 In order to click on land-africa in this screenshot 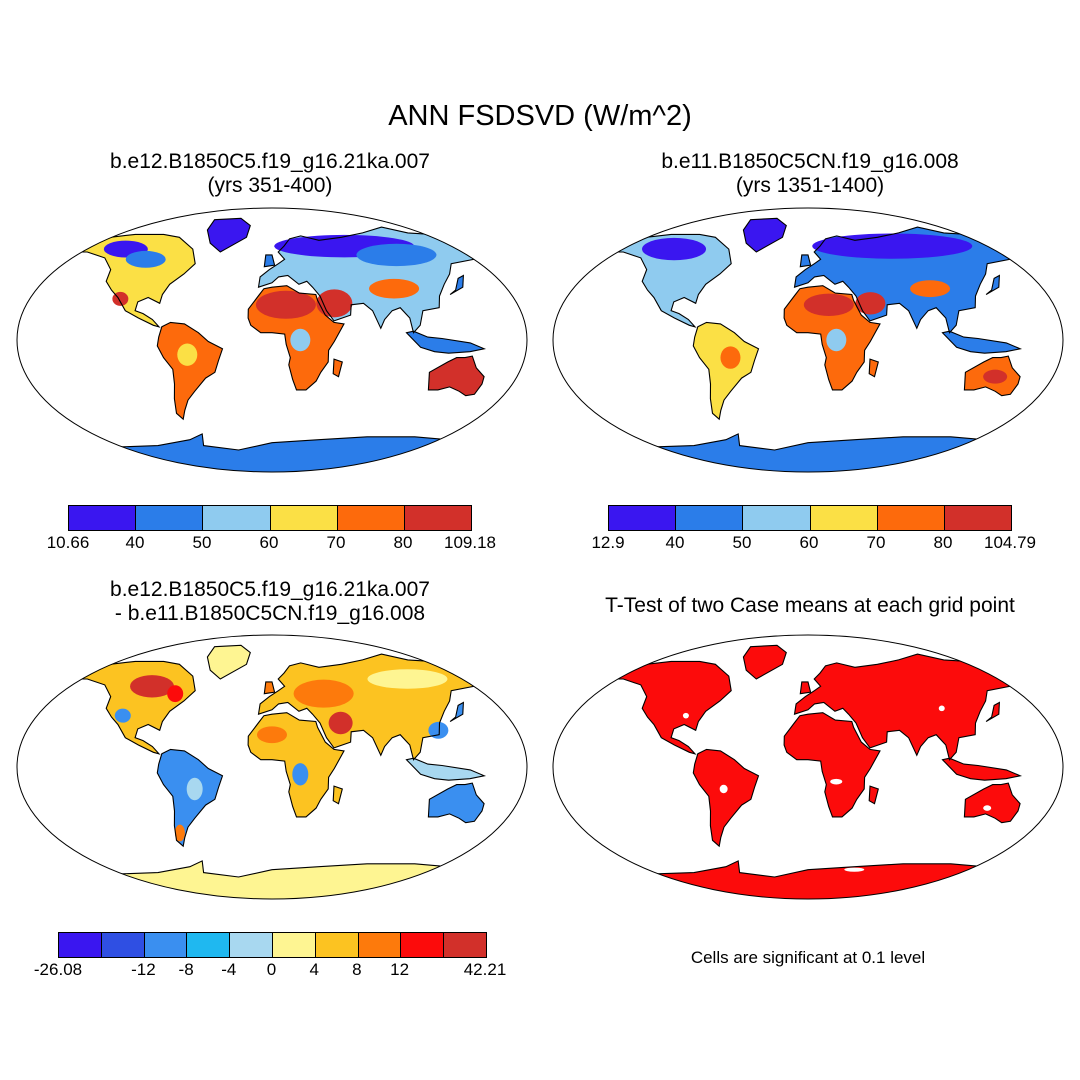, I will do `click(832, 764)`.